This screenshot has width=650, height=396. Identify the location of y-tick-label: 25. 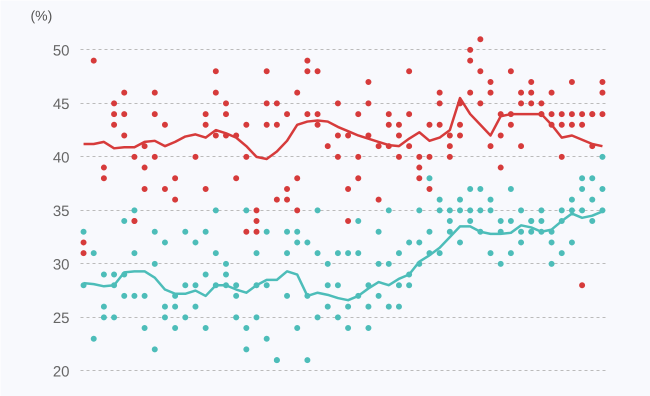
(61, 318).